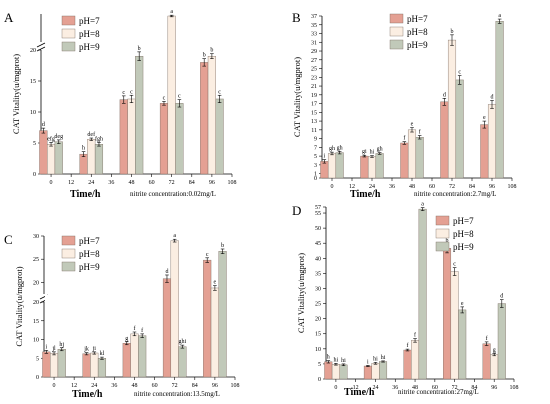 This screenshot has width=550, height=404. I want to click on y-tick-label: 19, so click(314, 96).